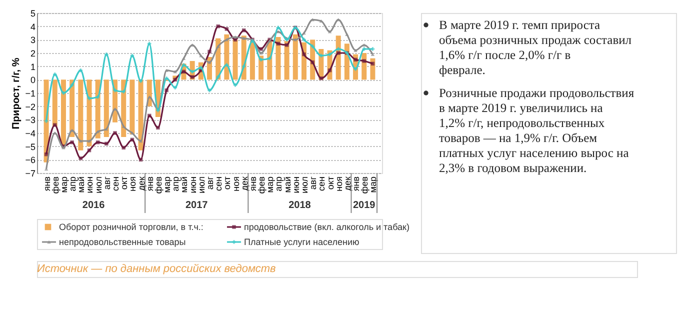  I want to click on y-tick-label: −3, so click(30, 120).